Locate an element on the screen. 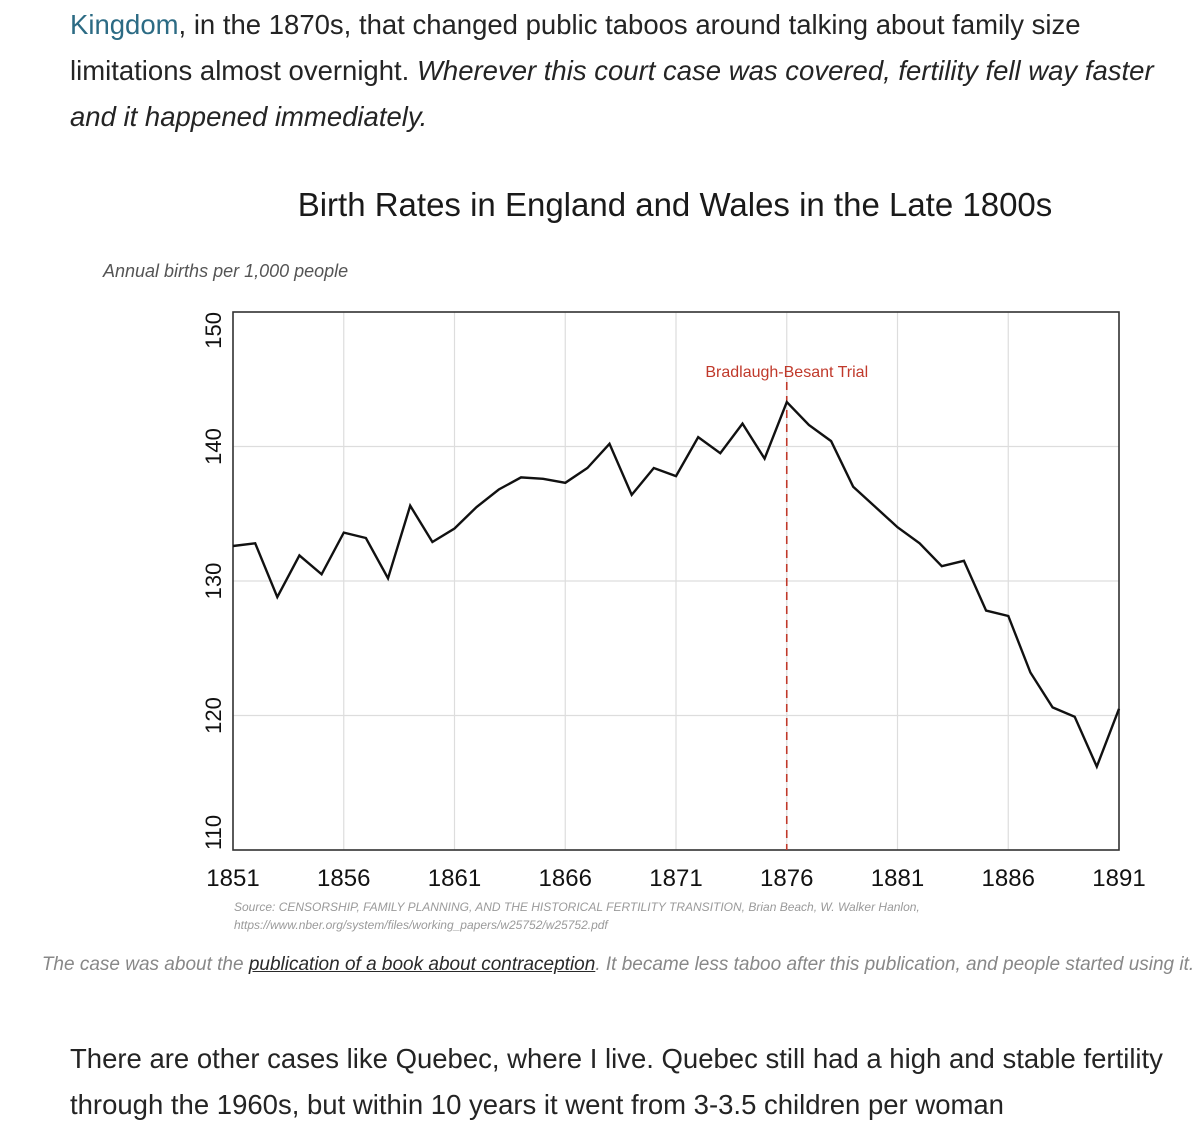  x-tick-label: 1891 is located at coordinates (1118, 878).